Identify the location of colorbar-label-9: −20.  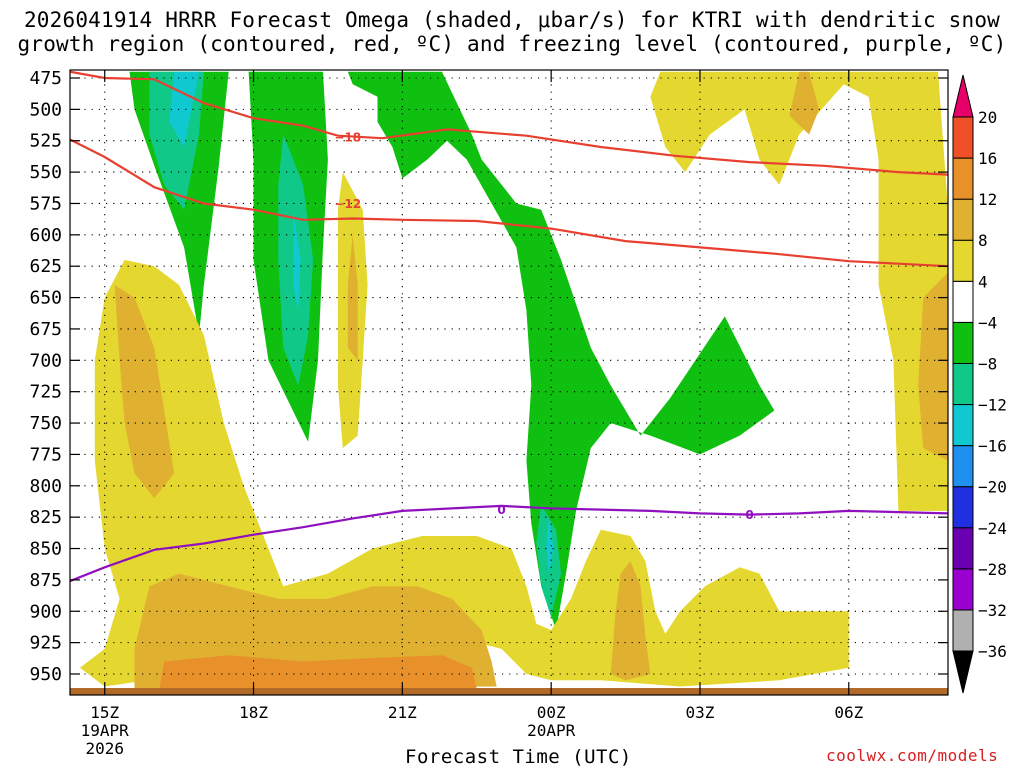
(992, 487).